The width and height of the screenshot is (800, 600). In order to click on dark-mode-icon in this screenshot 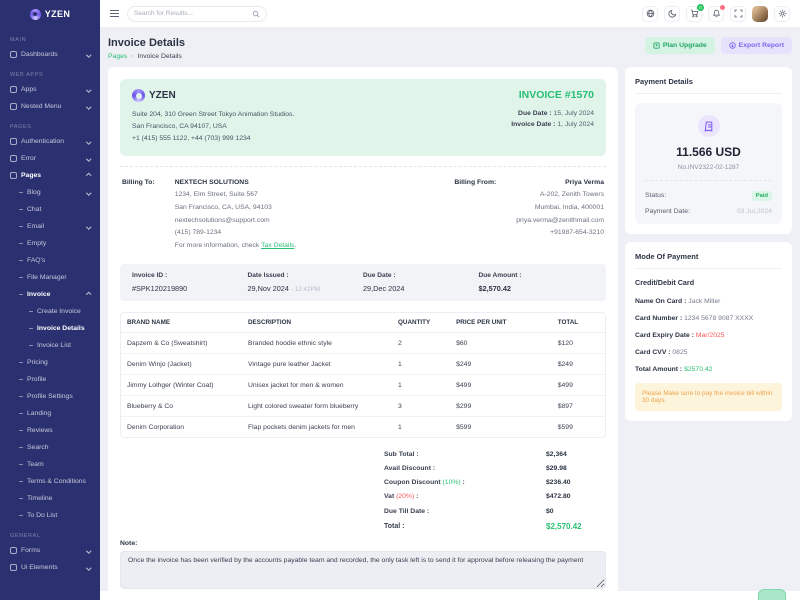, I will do `click(672, 13)`.